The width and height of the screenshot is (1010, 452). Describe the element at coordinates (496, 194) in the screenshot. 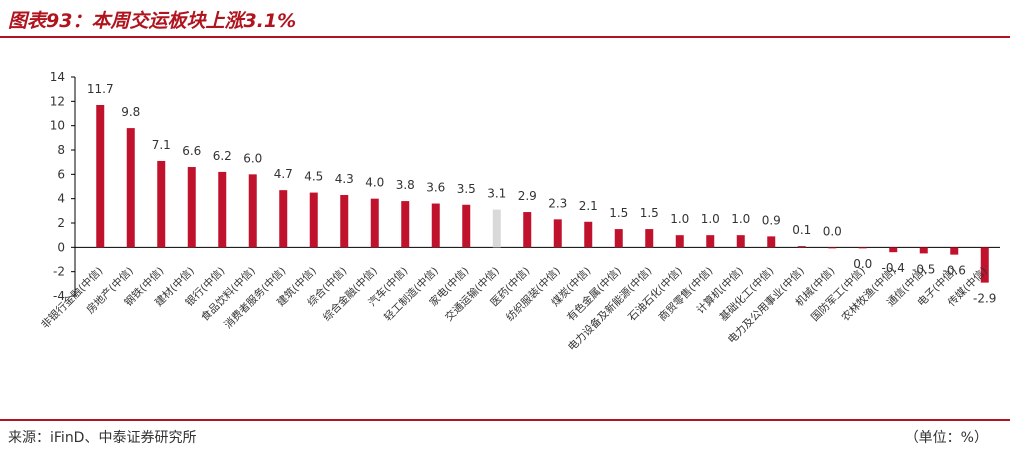

I see `data-label: 3.1` at that location.